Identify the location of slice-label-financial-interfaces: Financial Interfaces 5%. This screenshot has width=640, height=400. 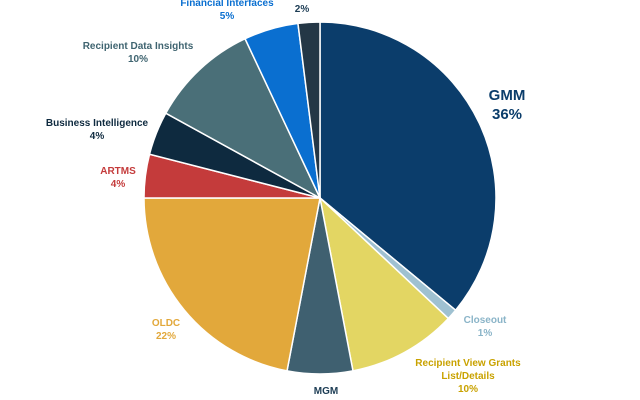
(227, 11).